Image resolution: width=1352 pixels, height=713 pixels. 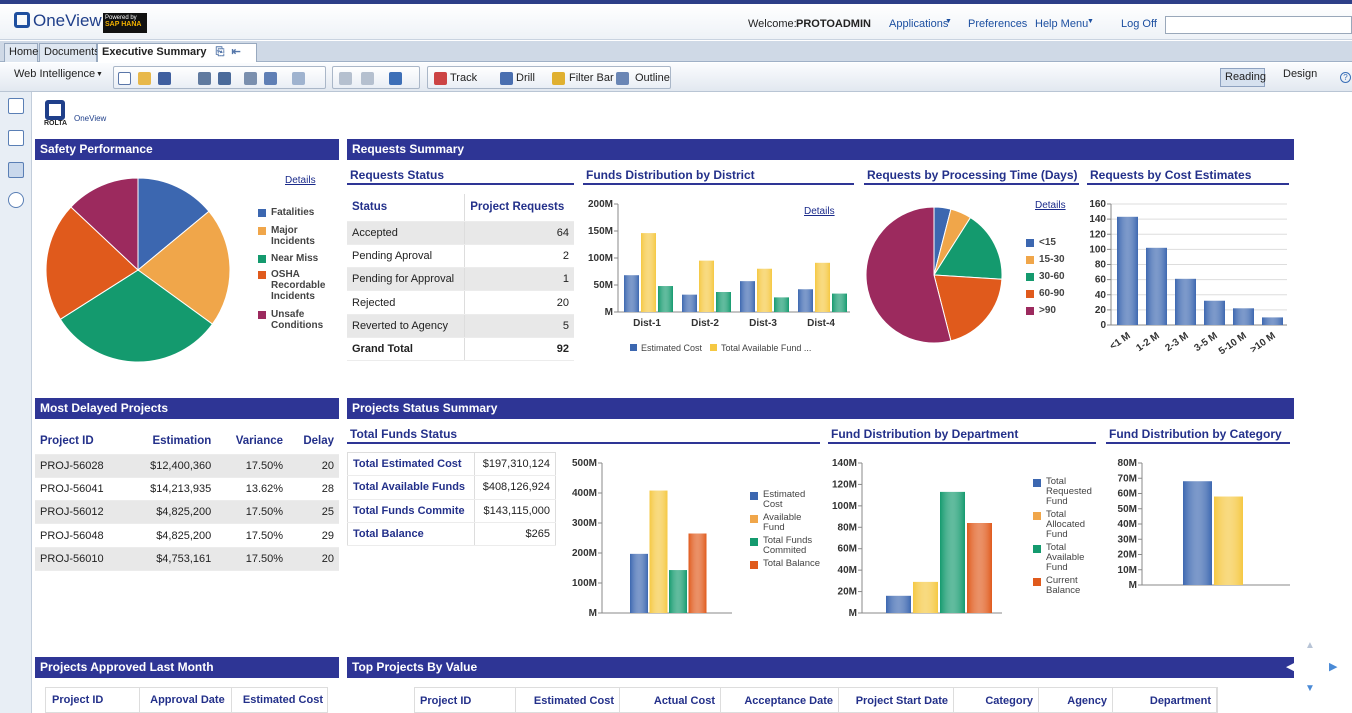 I want to click on new-document-icon, so click(x=124, y=78).